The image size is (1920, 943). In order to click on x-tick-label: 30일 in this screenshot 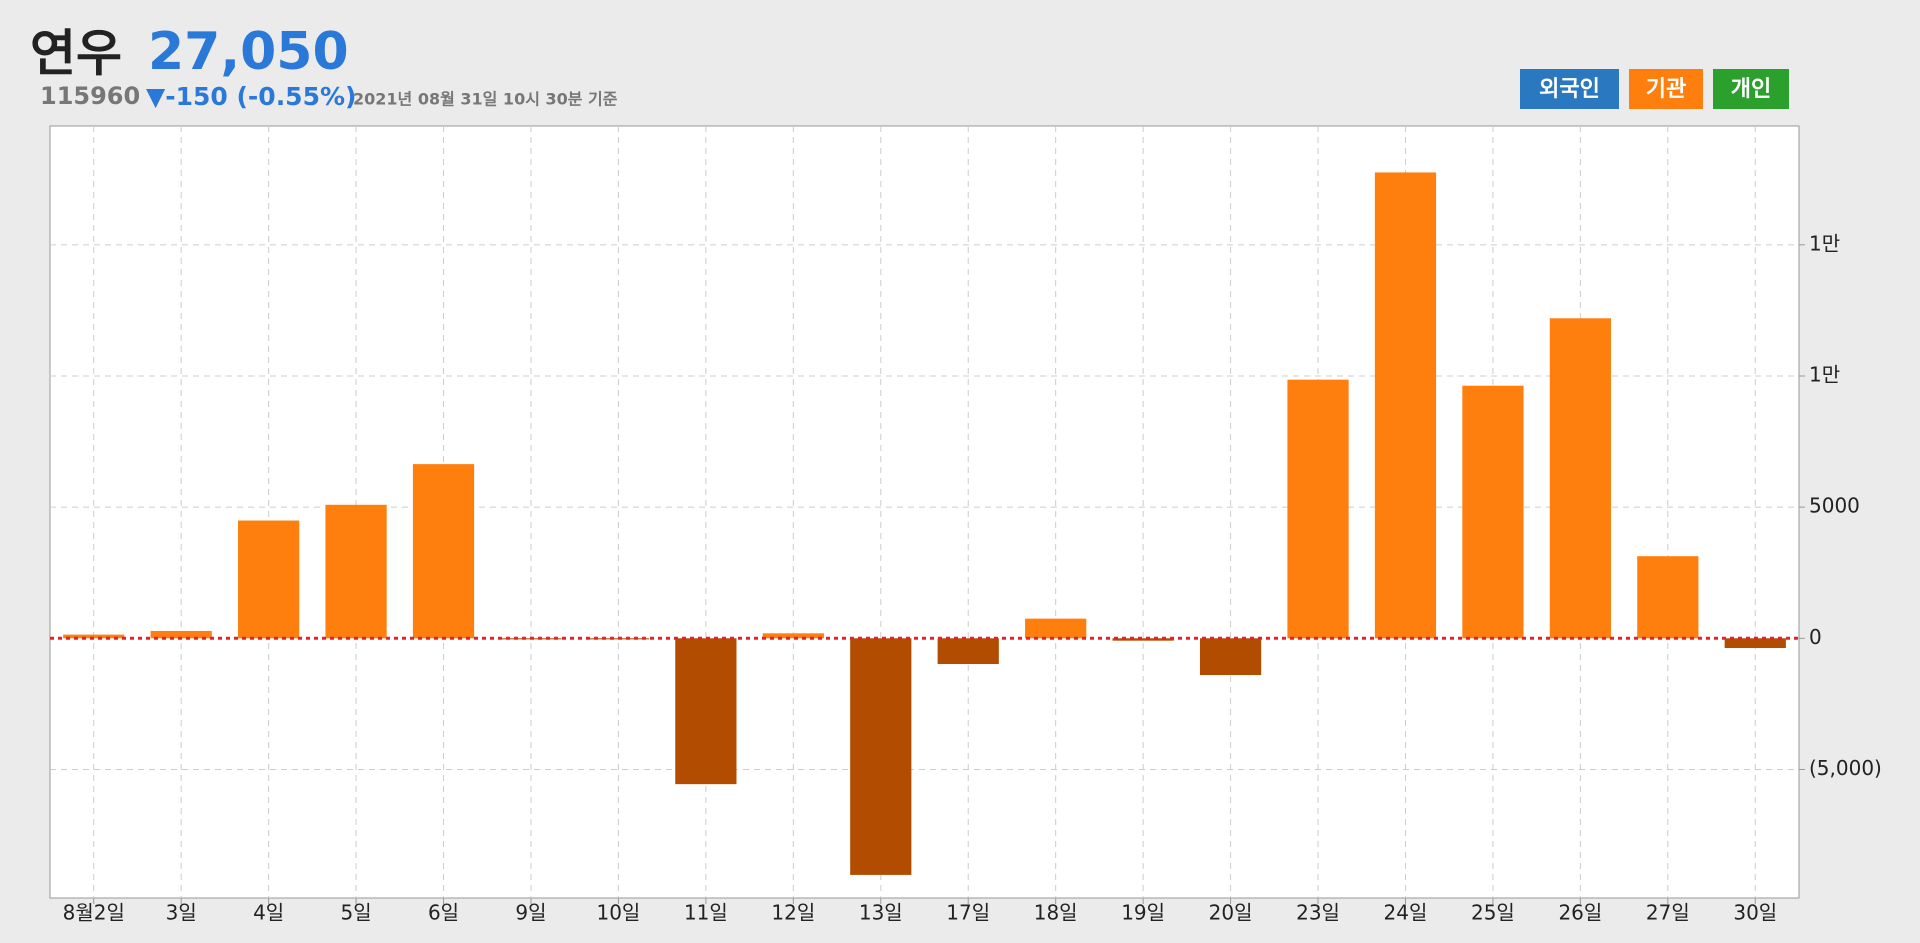, I will do `click(1755, 913)`.